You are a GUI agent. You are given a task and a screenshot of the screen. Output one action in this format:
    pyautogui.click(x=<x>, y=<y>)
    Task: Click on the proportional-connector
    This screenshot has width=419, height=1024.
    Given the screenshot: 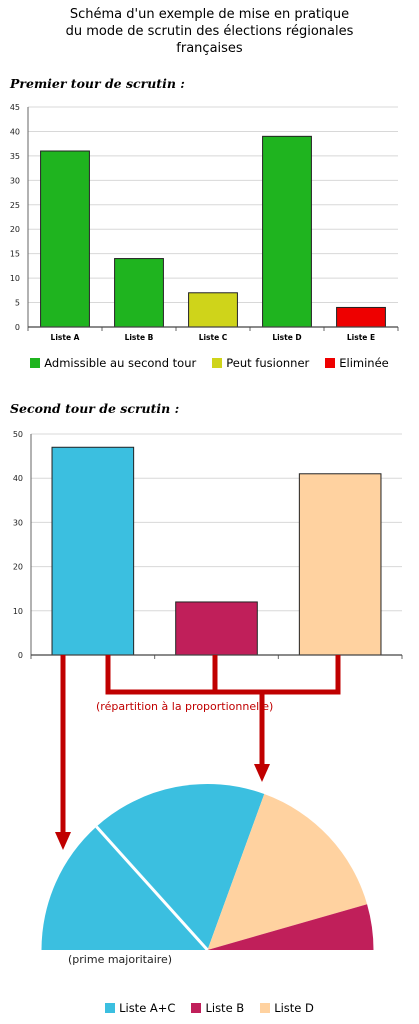 What is the action you would take?
    pyautogui.click(x=223, y=675)
    